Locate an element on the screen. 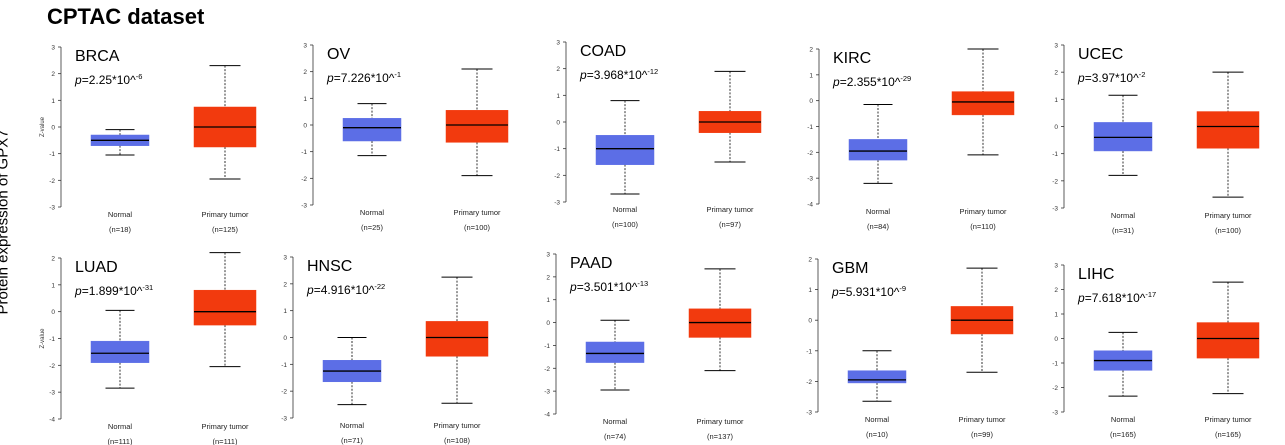  p-value: p=1.899*10^-31 is located at coordinates (113, 290).